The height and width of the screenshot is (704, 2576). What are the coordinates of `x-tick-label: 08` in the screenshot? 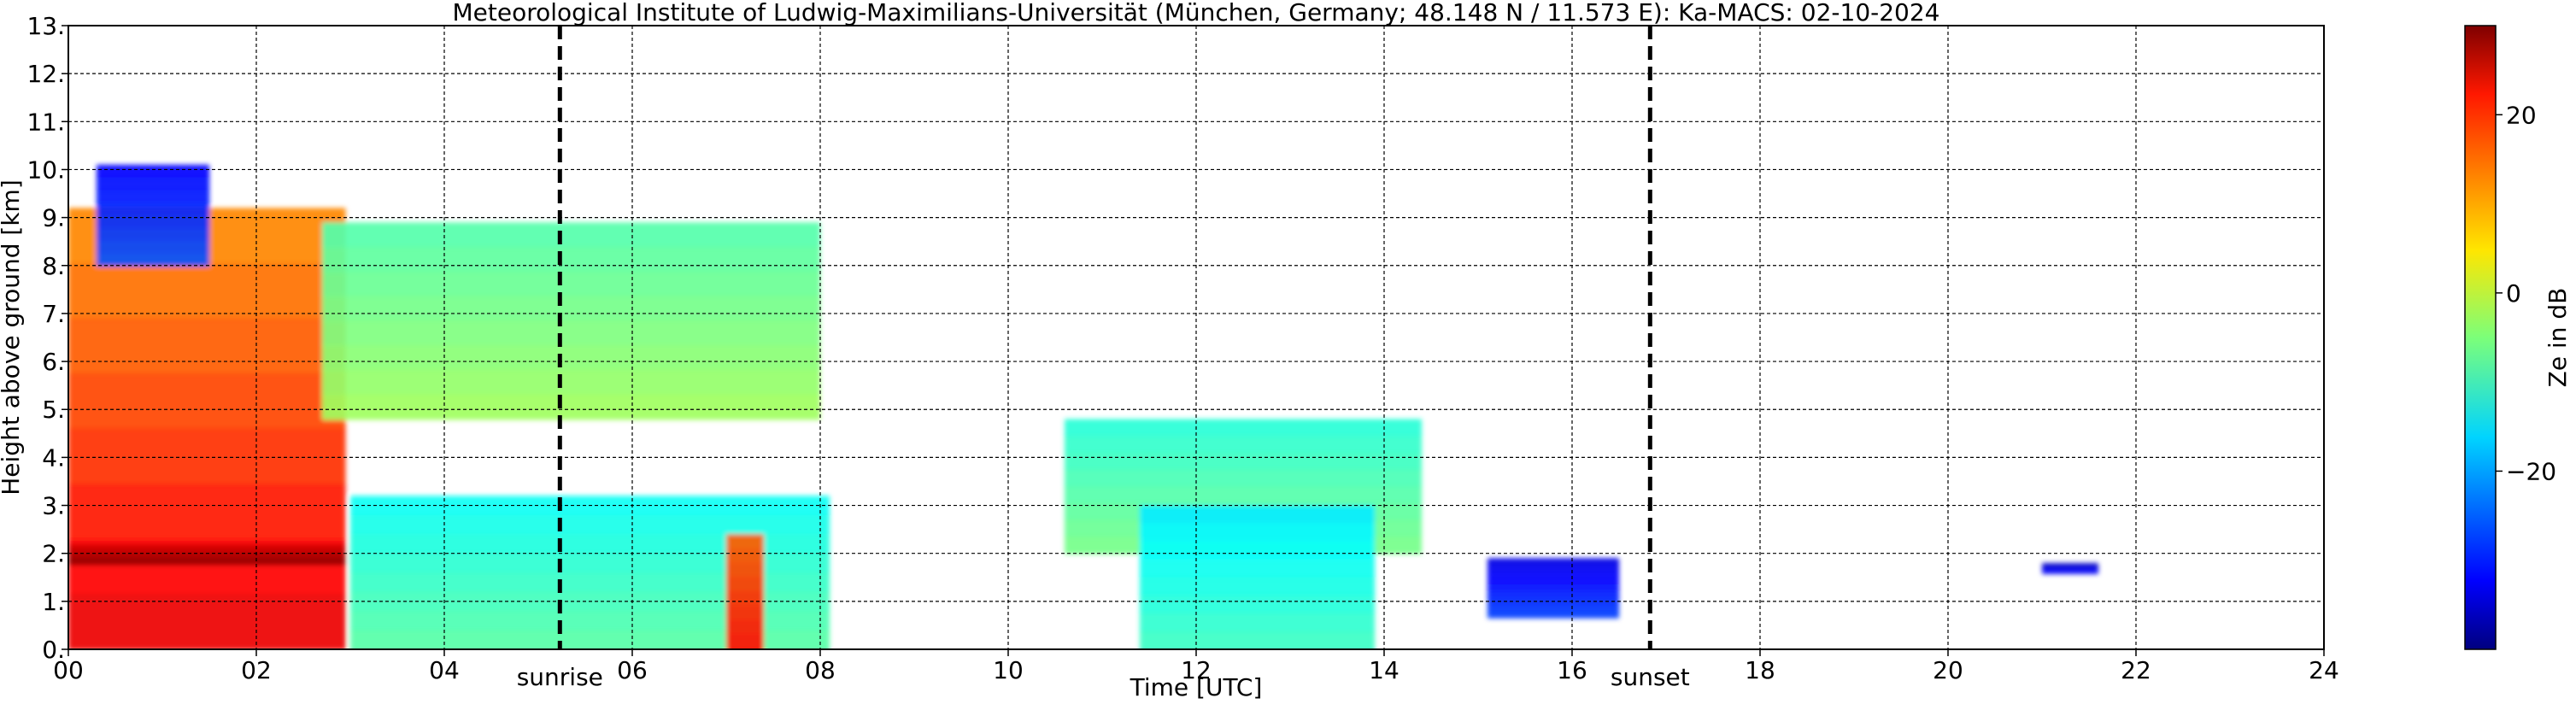 It's located at (820, 670).